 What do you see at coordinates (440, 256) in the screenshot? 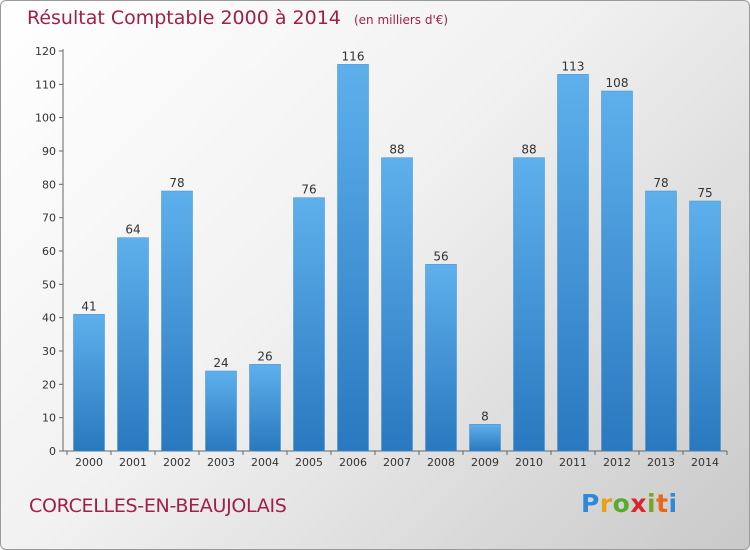
I see `data-label: 56` at bounding box center [440, 256].